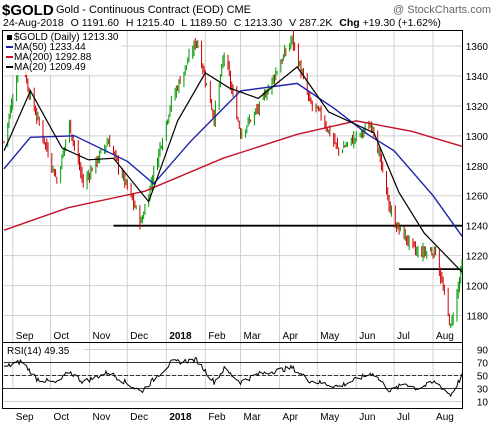 The image size is (494, 426). What do you see at coordinates (483, 403) in the screenshot?
I see `rsi-tick-label: 10` at bounding box center [483, 403].